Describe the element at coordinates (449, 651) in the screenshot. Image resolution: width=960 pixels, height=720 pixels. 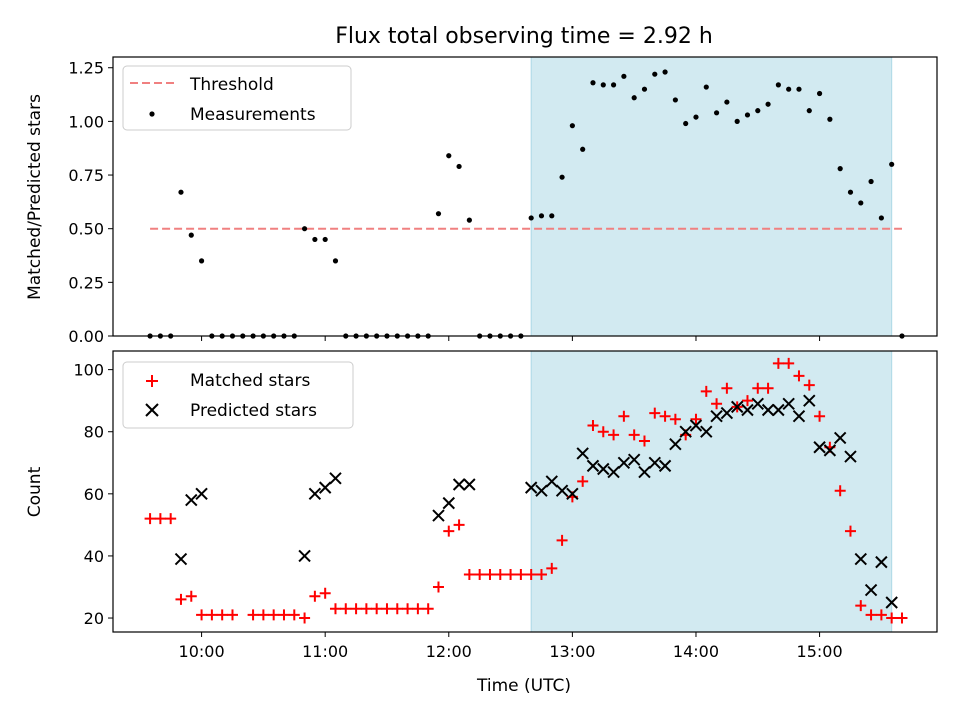
I see `bottom-x-tick-label: 12:00` at that location.